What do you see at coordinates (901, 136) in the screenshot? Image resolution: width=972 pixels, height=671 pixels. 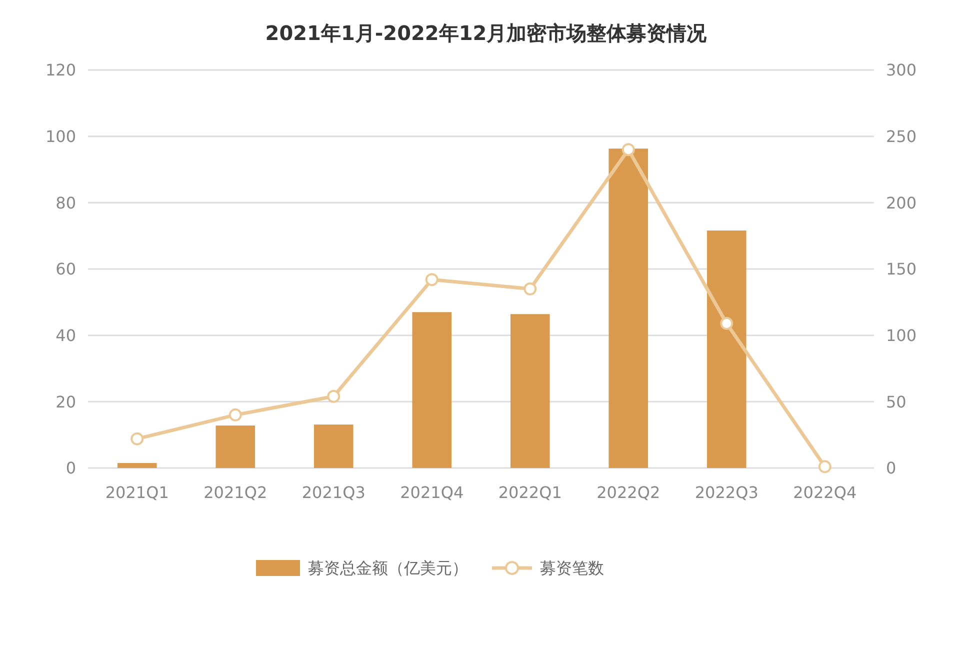 I see `y2-tick-label: 250` at bounding box center [901, 136].